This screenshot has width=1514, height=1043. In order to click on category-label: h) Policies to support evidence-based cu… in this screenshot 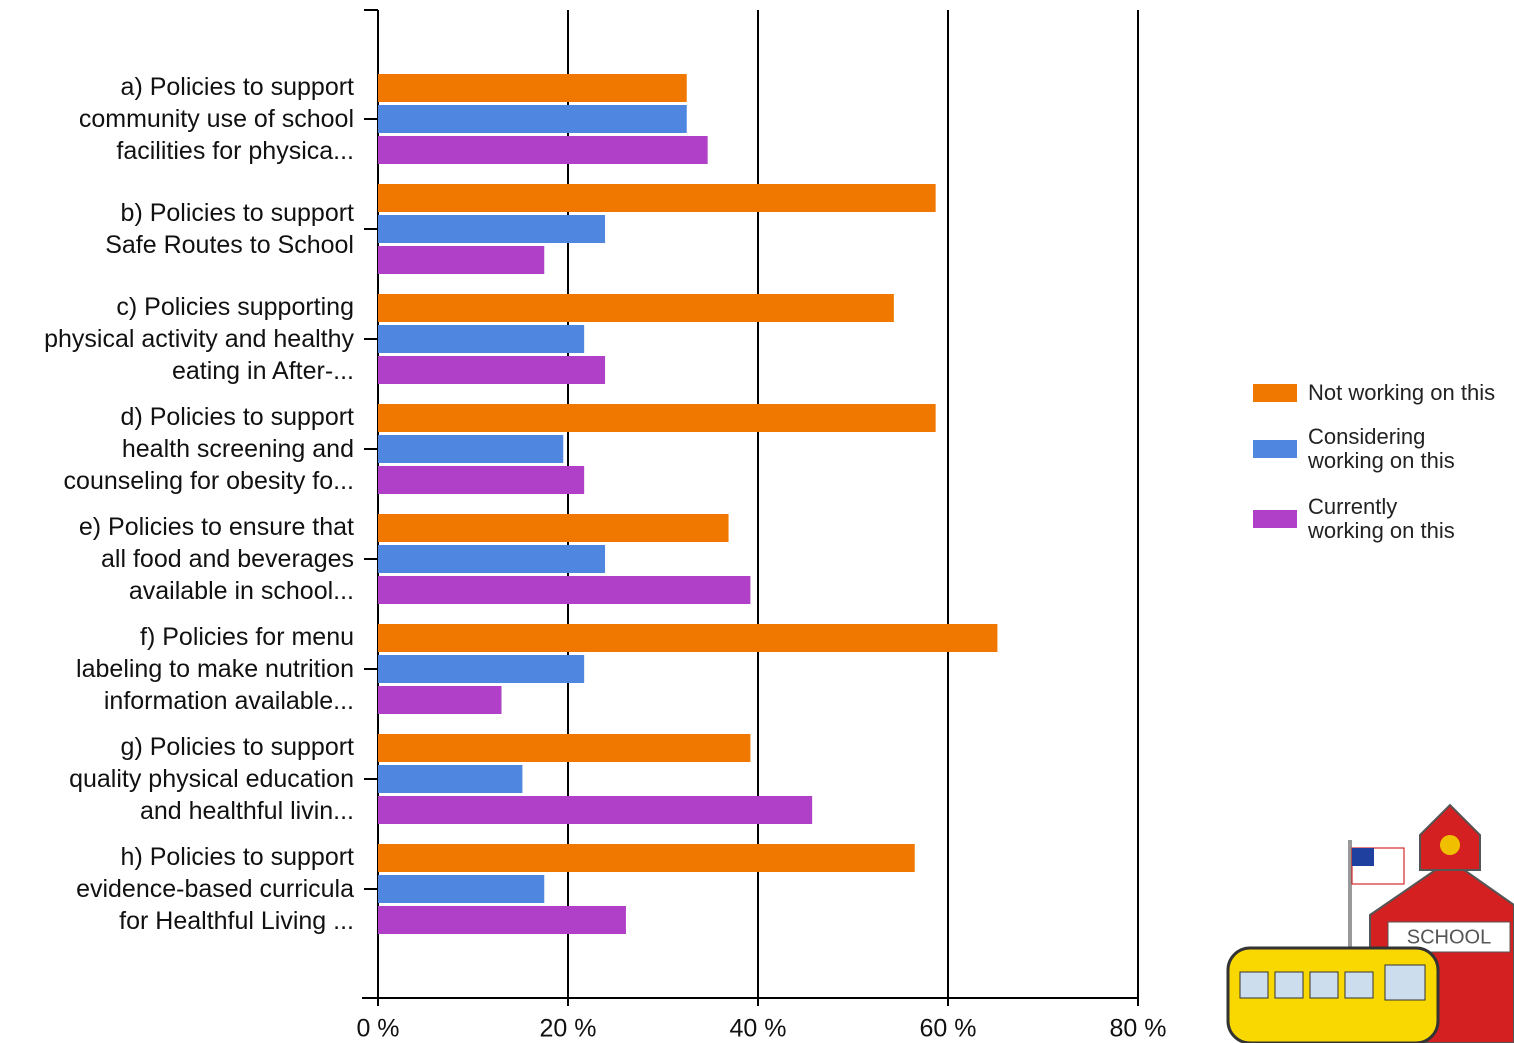, I will do `click(215, 889)`.